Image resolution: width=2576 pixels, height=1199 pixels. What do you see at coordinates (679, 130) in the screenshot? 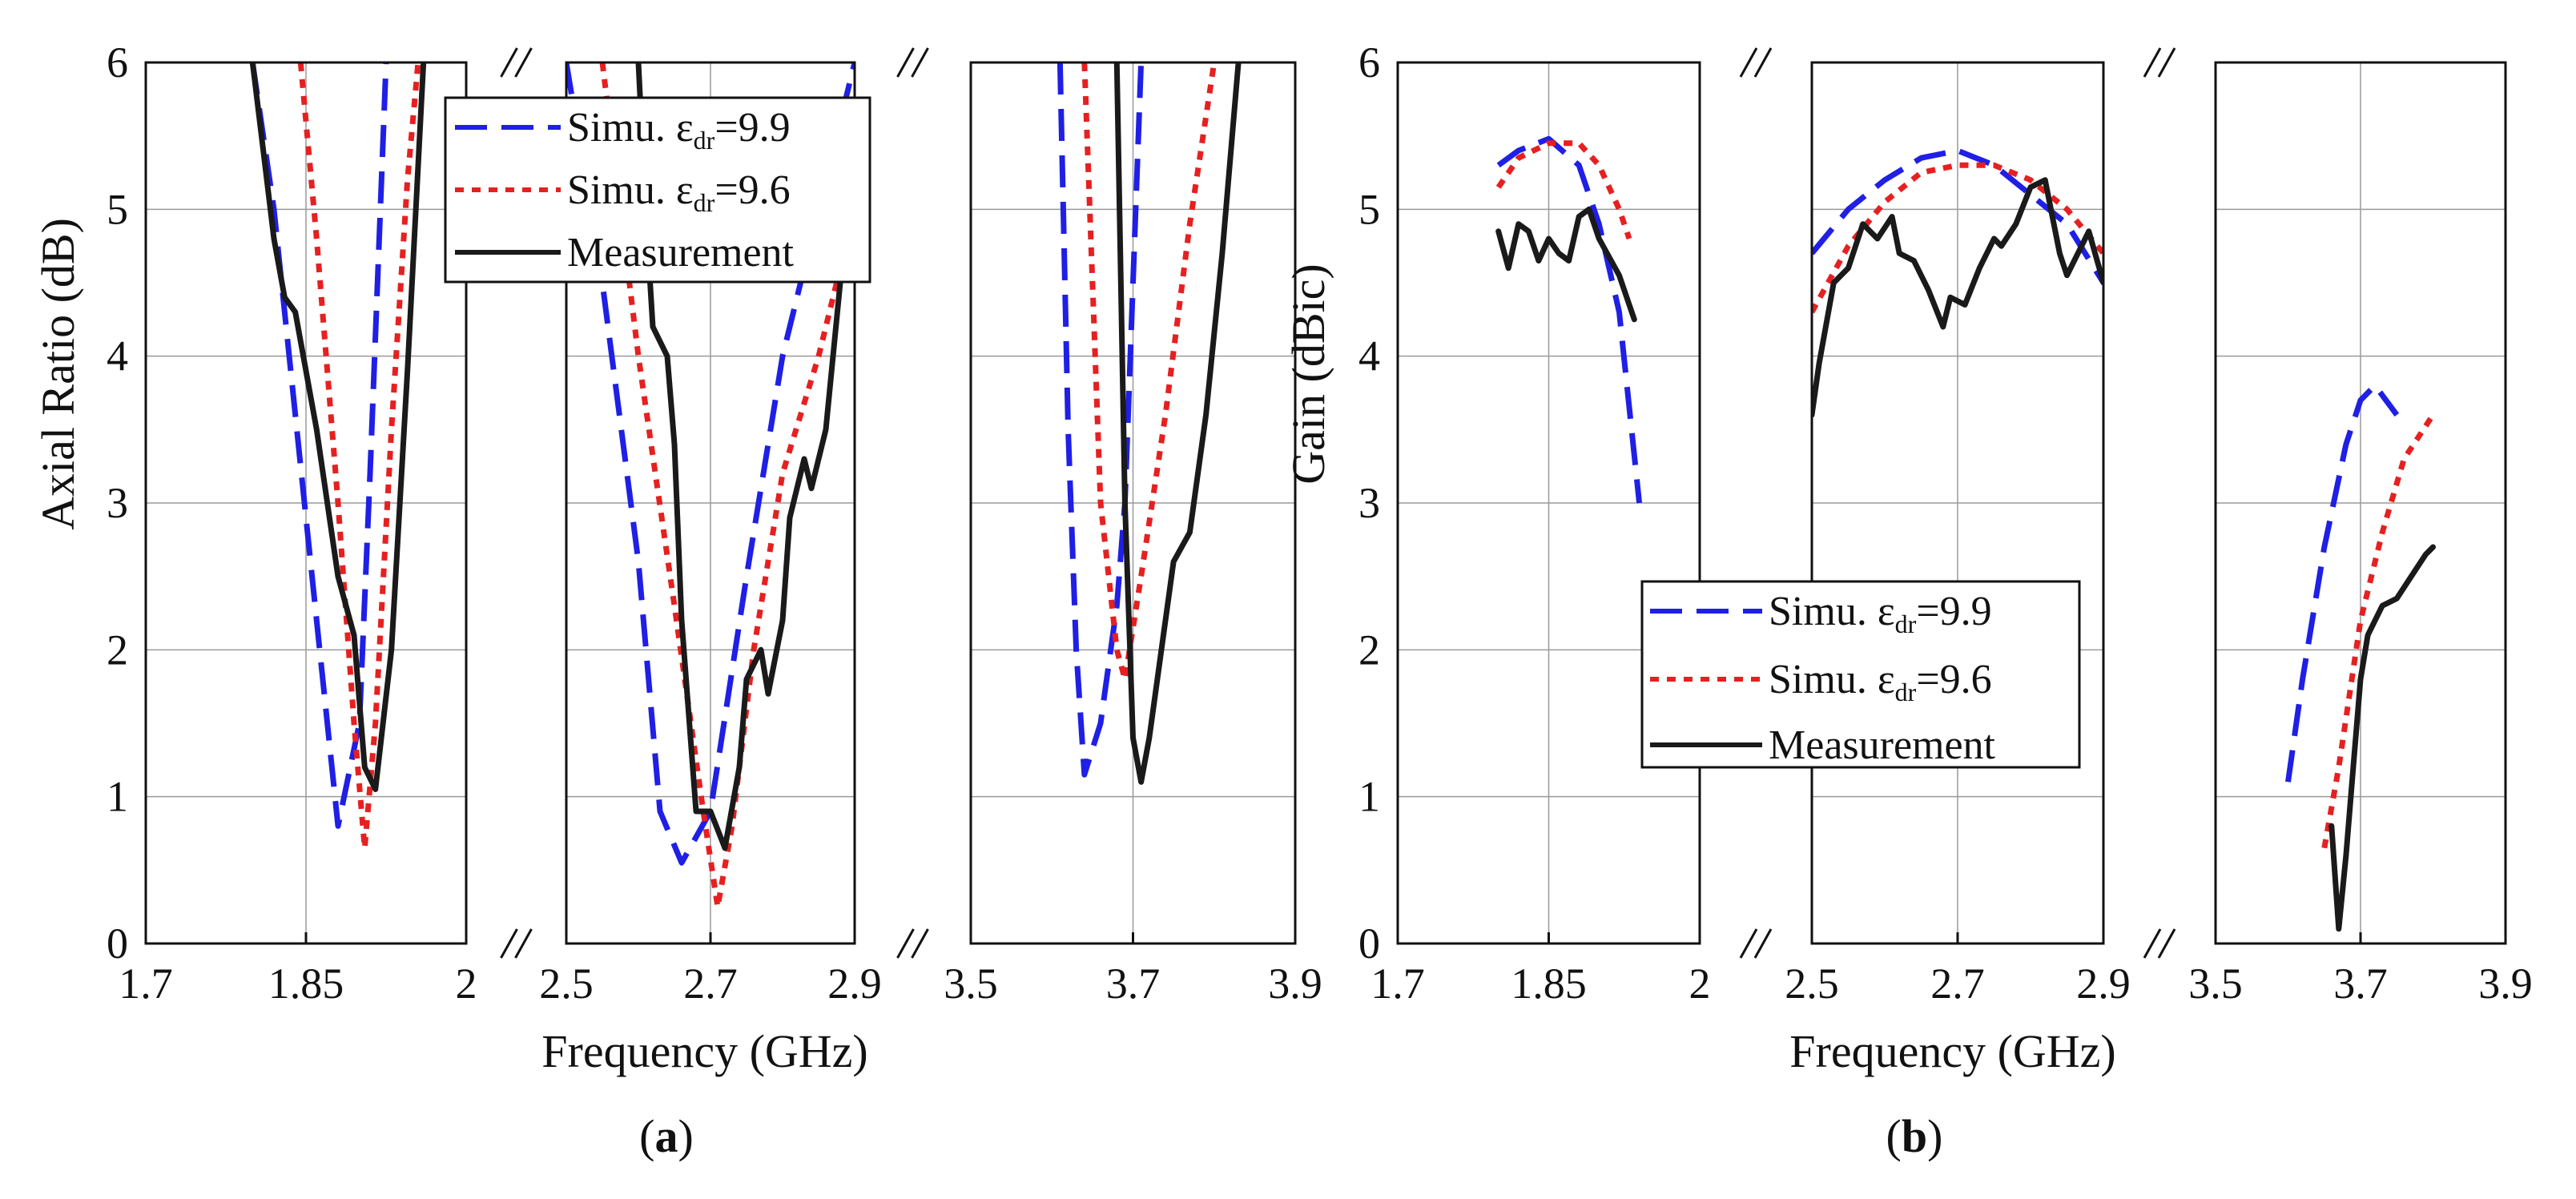
I see `panel-a-legend-label-0: Simu. εdr=9.9` at bounding box center [679, 130].